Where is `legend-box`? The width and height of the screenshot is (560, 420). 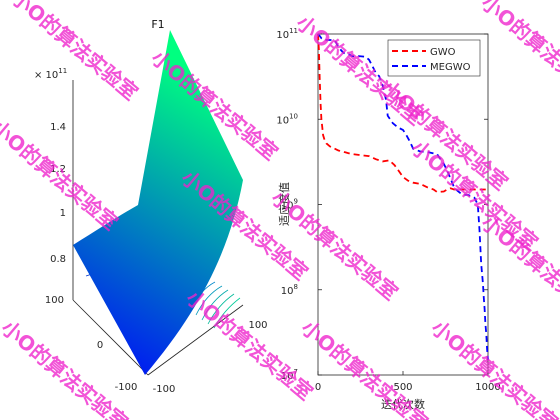
legend-box is located at coordinates (434, 58).